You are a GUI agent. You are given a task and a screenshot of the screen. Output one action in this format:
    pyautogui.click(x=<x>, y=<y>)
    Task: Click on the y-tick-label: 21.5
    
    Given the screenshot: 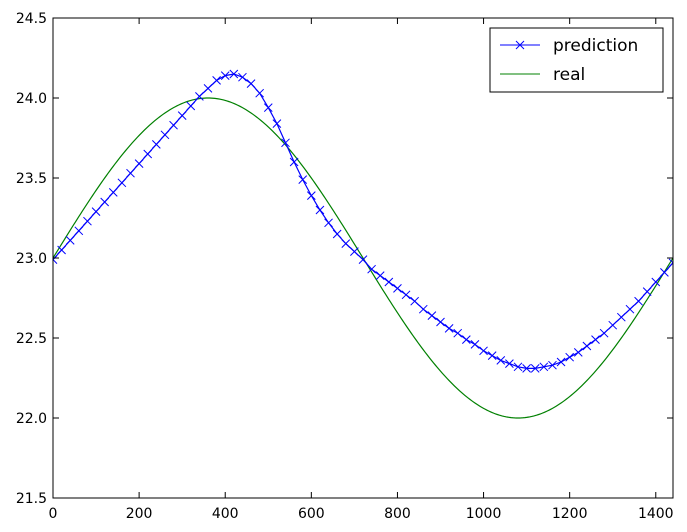 What is the action you would take?
    pyautogui.click(x=31, y=499)
    